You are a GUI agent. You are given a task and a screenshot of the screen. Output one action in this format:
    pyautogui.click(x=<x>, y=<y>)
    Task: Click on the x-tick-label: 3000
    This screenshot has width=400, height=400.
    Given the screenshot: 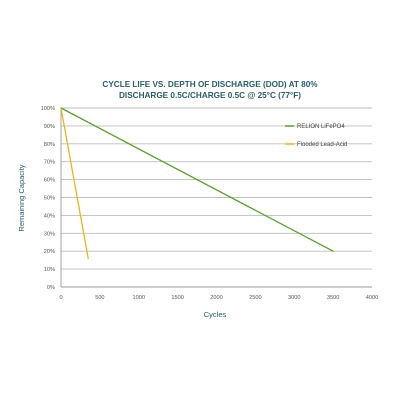 What is the action you would take?
    pyautogui.click(x=294, y=298)
    